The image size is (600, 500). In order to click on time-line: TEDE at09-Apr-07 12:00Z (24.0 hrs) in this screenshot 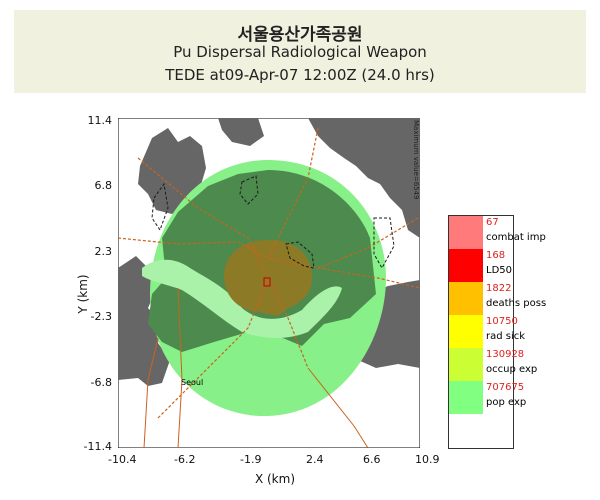, I will do `click(300, 75)`.